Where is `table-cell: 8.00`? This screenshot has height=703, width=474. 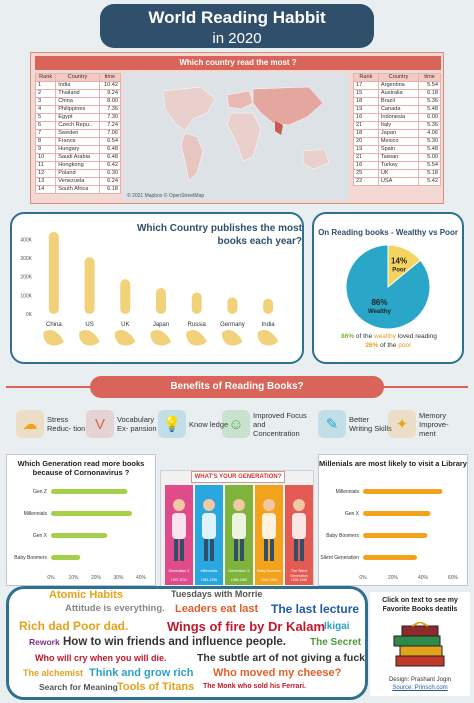 table-cell: 8.00 is located at coordinates (110, 101).